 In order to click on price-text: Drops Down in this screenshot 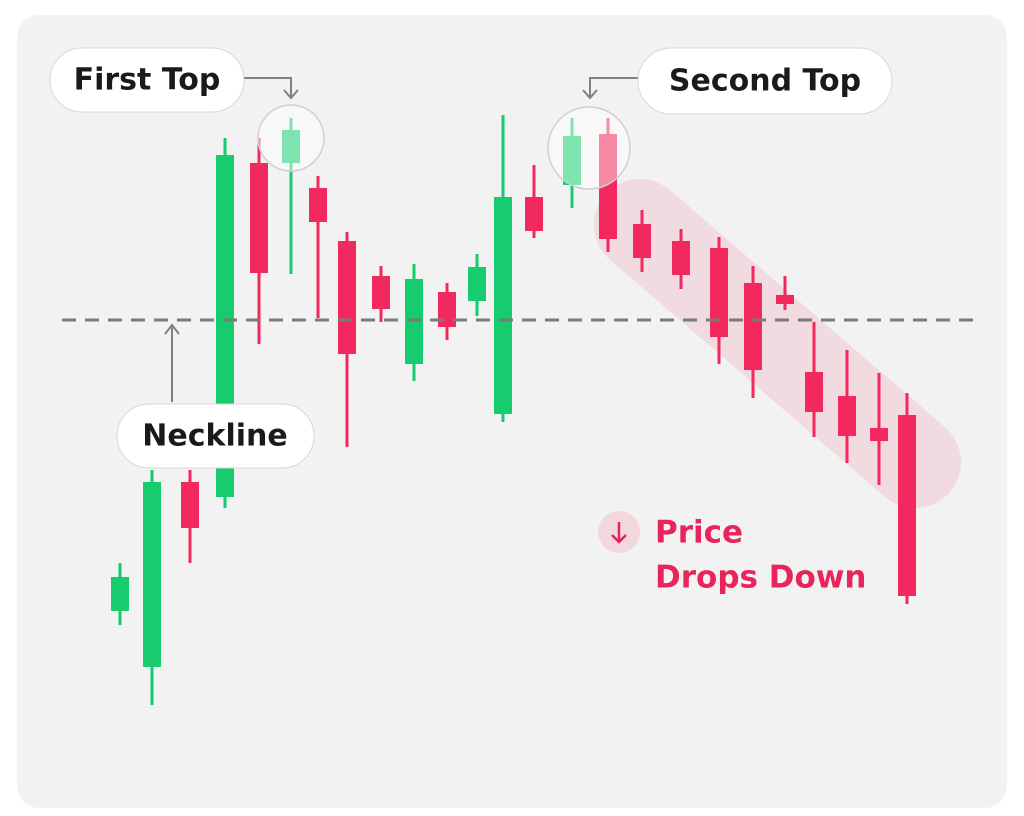, I will do `click(761, 578)`.